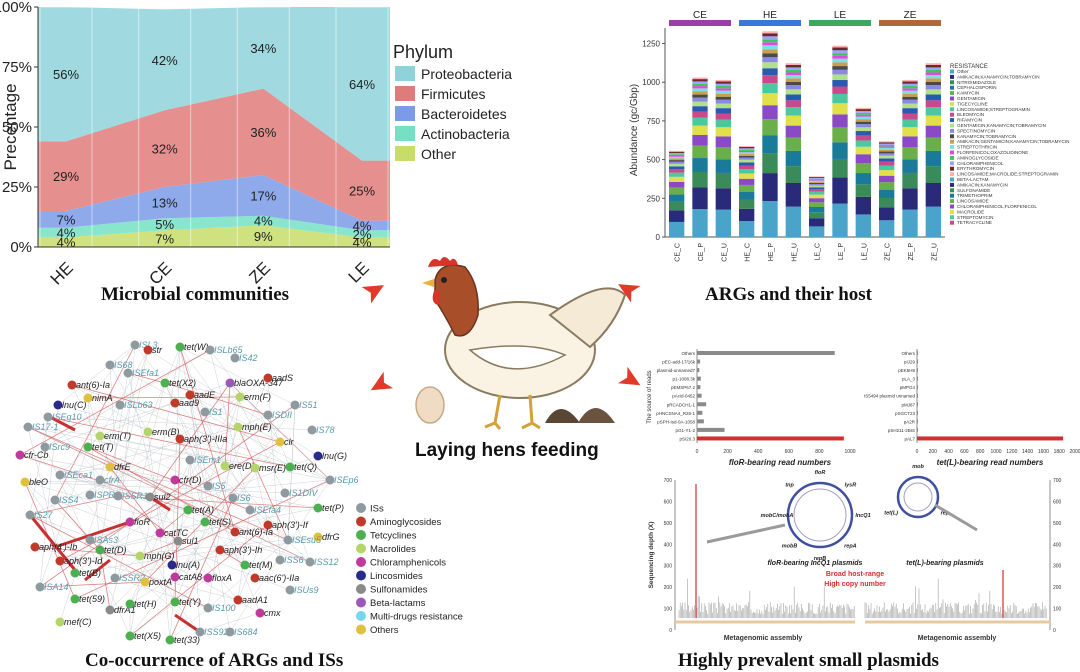 The width and height of the screenshot is (1080, 672). I want to click on x-tick-label: 800, so click(819, 452).